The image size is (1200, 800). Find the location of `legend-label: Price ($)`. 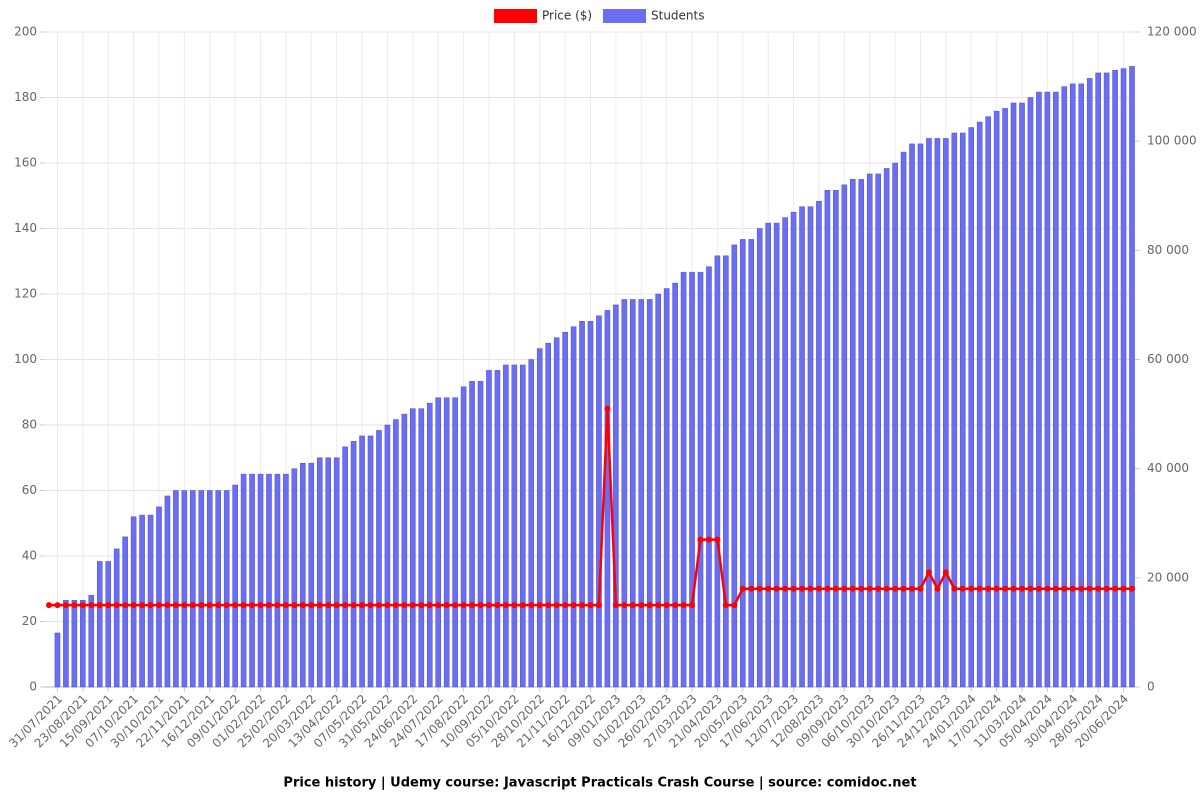

legend-label: Price ($) is located at coordinates (567, 16).